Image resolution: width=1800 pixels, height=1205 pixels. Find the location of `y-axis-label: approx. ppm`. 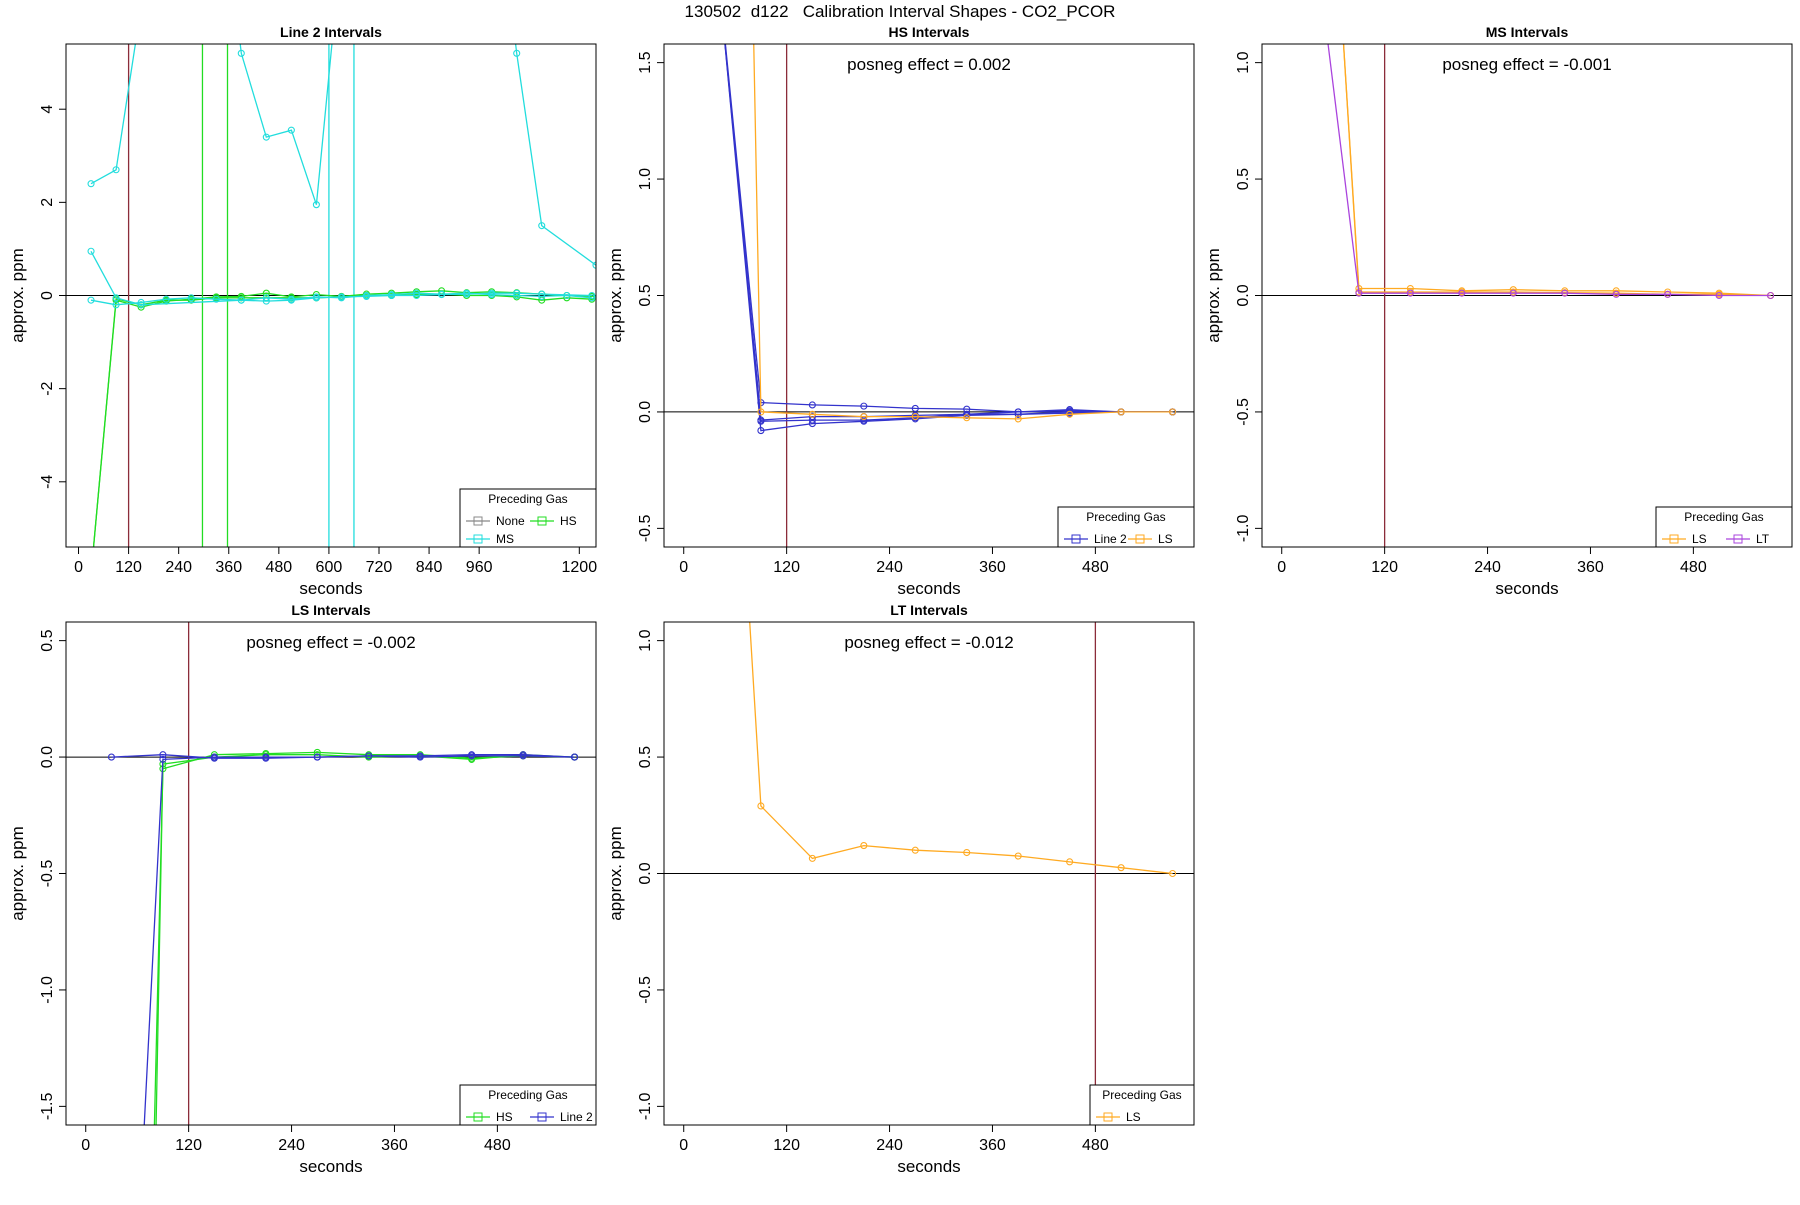

y-axis-label: approx. ppm is located at coordinates (615, 295).